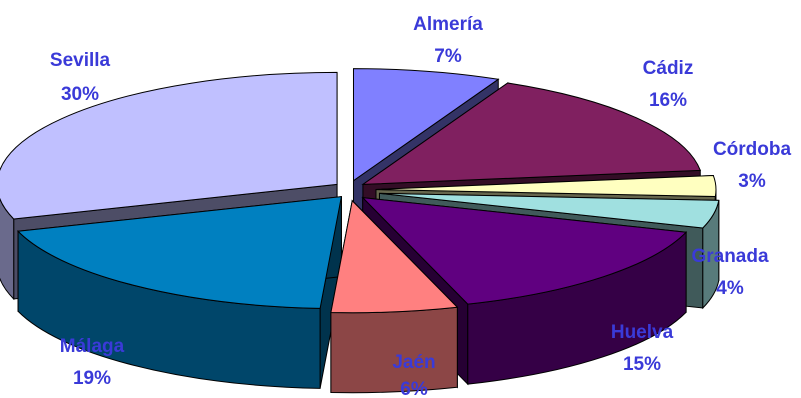  Describe the element at coordinates (642, 364) in the screenshot. I see `value-label-huelva: 15%` at that location.